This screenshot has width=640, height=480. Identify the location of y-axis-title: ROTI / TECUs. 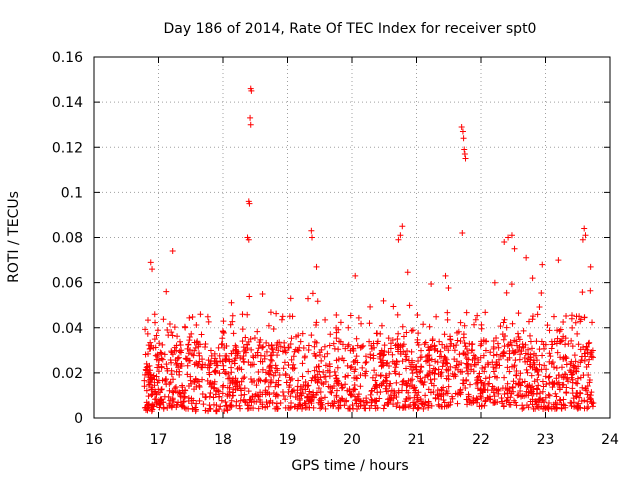
(14, 237).